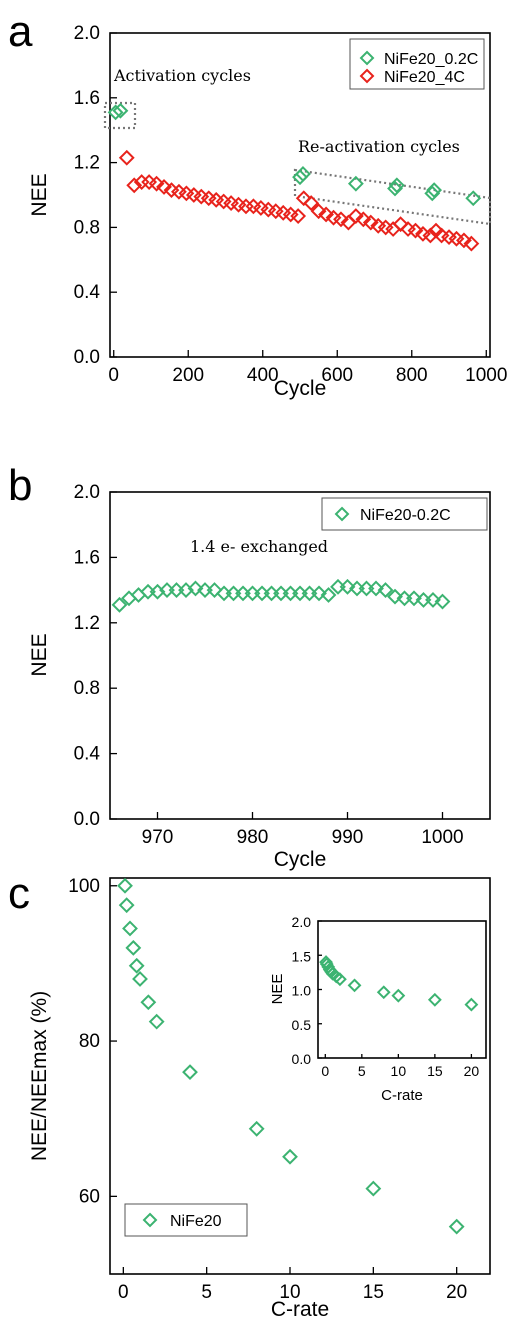 This screenshot has width=518, height=1318. I want to click on x-tick-label: 5, so click(206, 1292).